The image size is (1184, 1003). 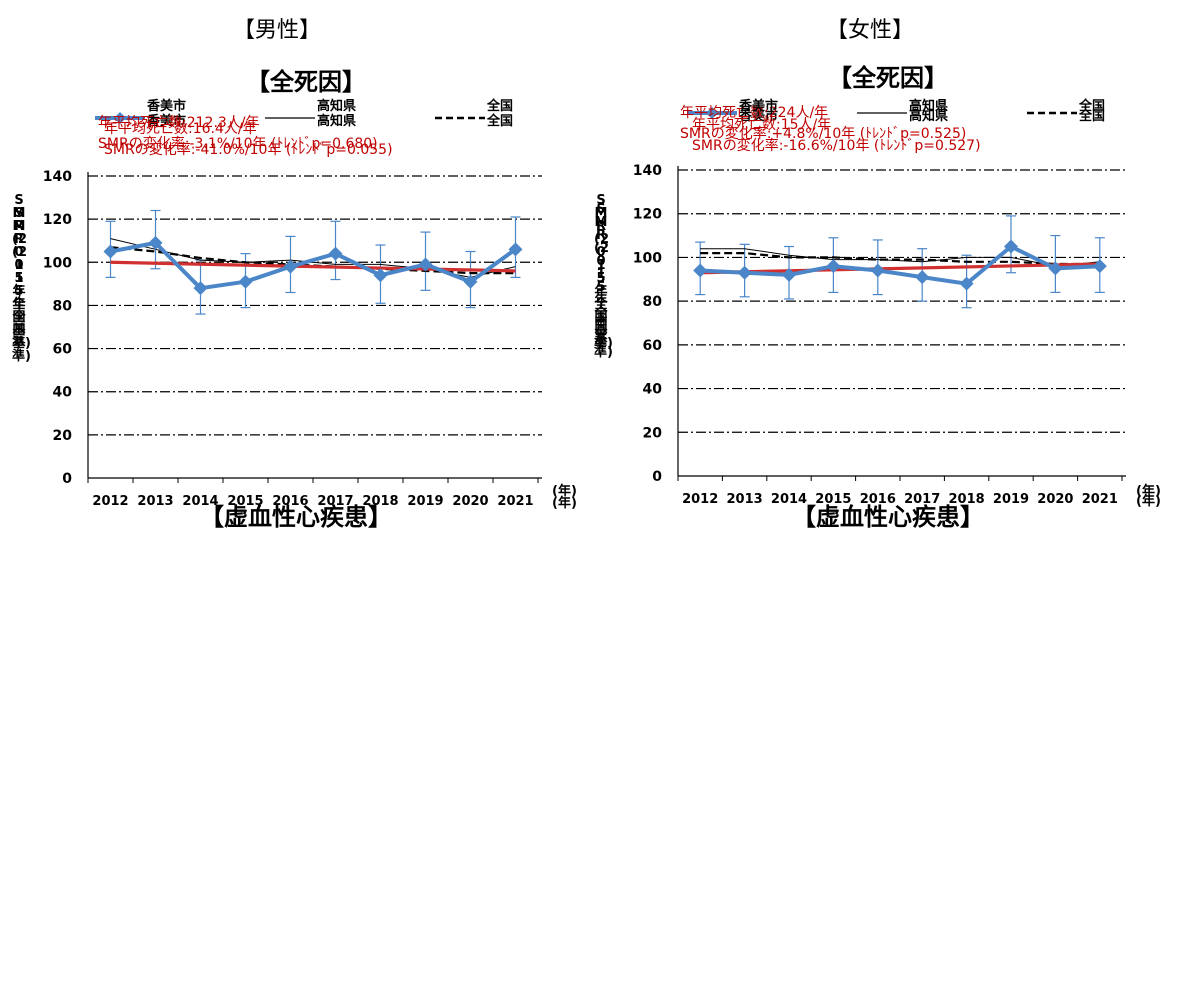 I want to click on series-line-nation, so click(x=900, y=259).